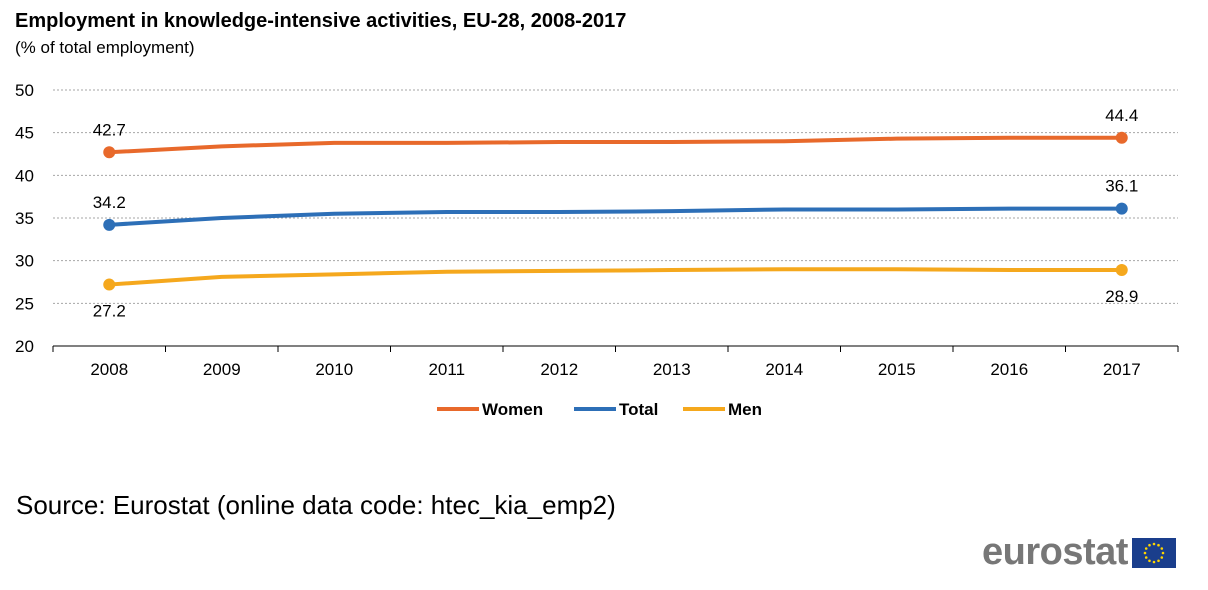  Describe the element at coordinates (897, 369) in the screenshot. I see `x-tick-label: 2015` at that location.